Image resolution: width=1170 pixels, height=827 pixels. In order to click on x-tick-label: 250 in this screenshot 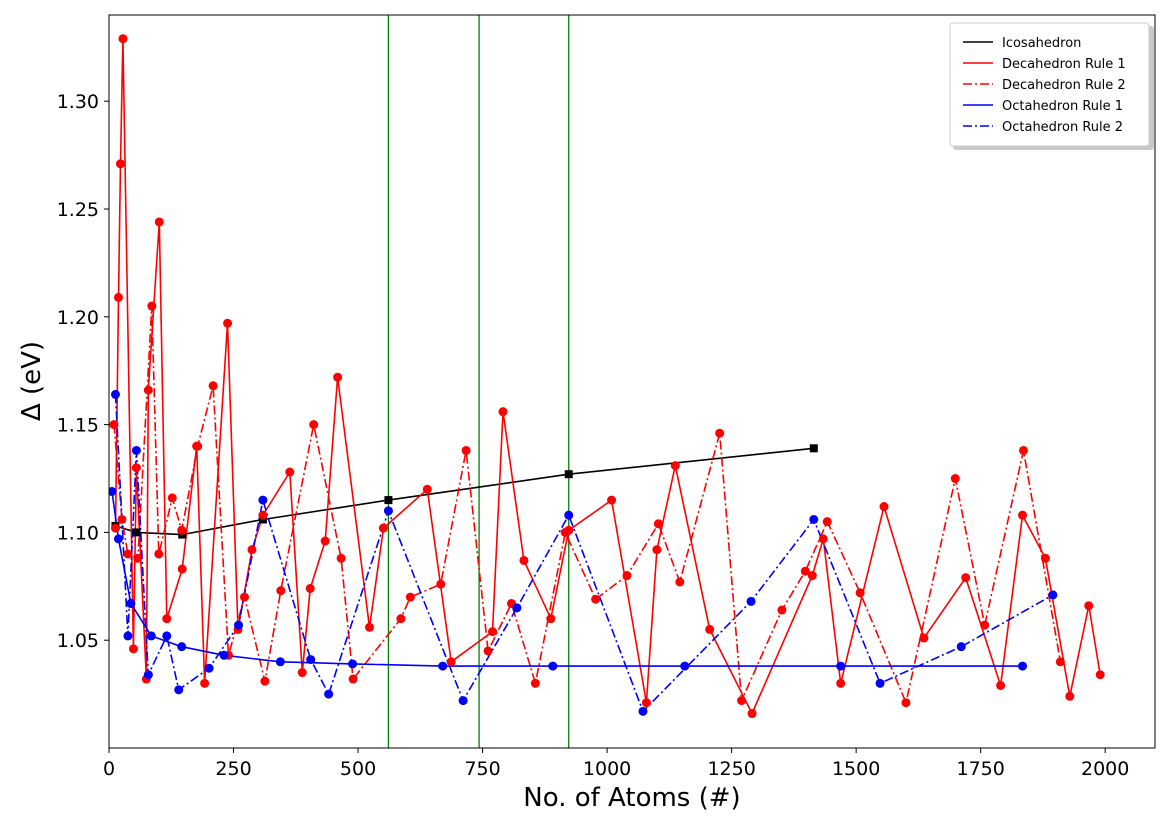, I will do `click(233, 769)`.